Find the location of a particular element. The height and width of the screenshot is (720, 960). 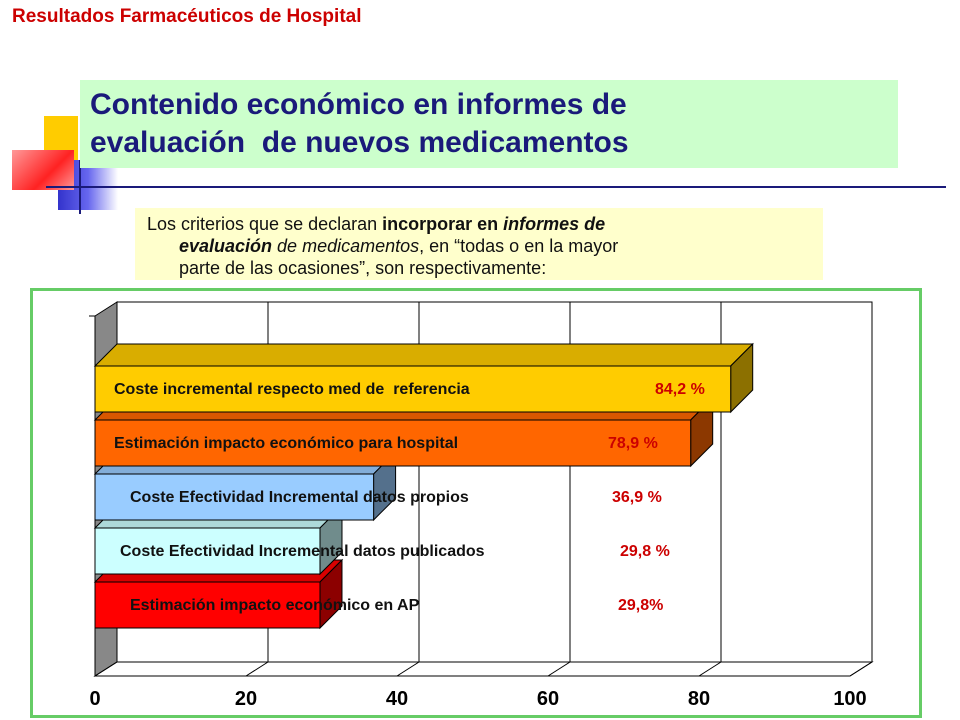

bar-label-5: Estimación impacto económico en AP is located at coordinates (275, 605).